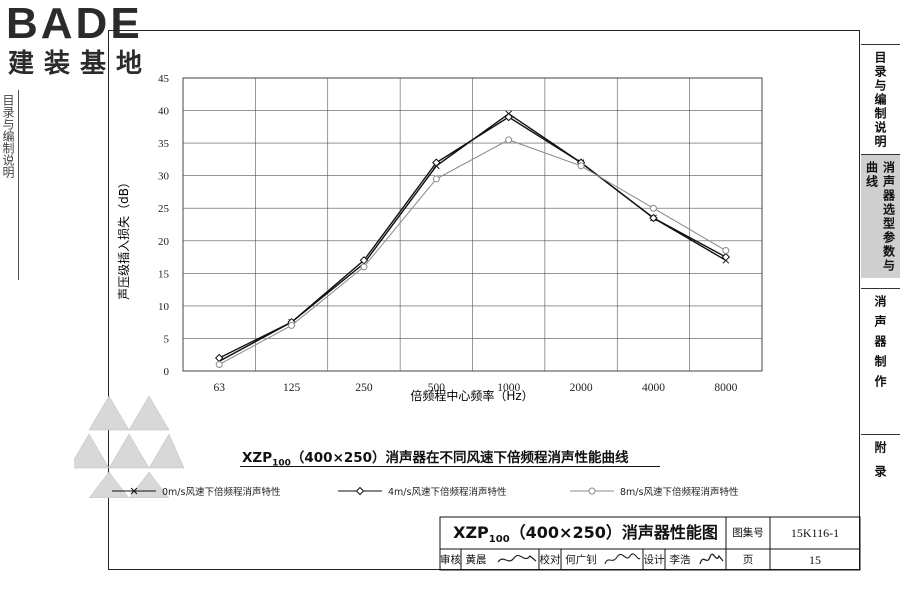 This screenshot has width=900, height=600. Describe the element at coordinates (167, 339) in the screenshot. I see `y-tick-label: 5` at that location.